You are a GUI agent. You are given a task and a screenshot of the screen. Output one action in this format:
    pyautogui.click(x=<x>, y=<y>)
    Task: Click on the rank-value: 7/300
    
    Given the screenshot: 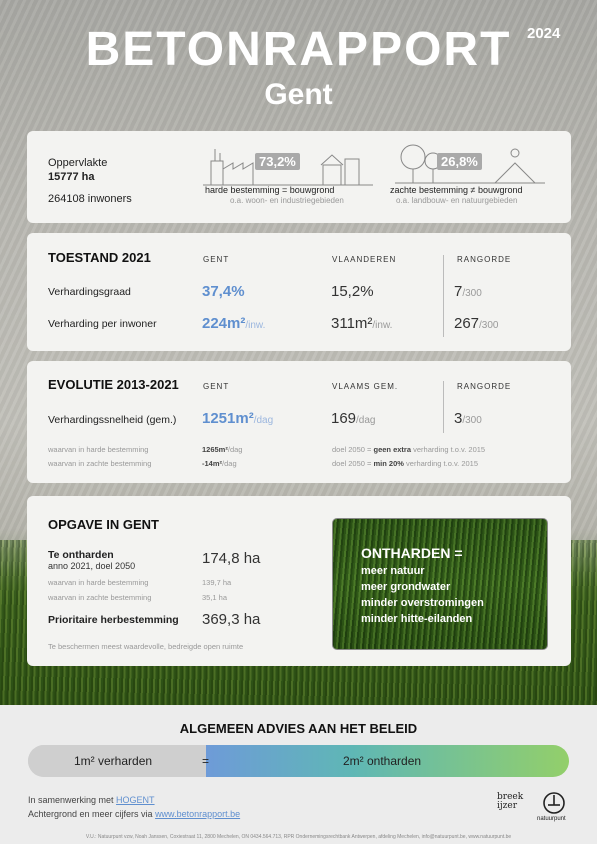 What is the action you would take?
    pyautogui.click(x=468, y=291)
    